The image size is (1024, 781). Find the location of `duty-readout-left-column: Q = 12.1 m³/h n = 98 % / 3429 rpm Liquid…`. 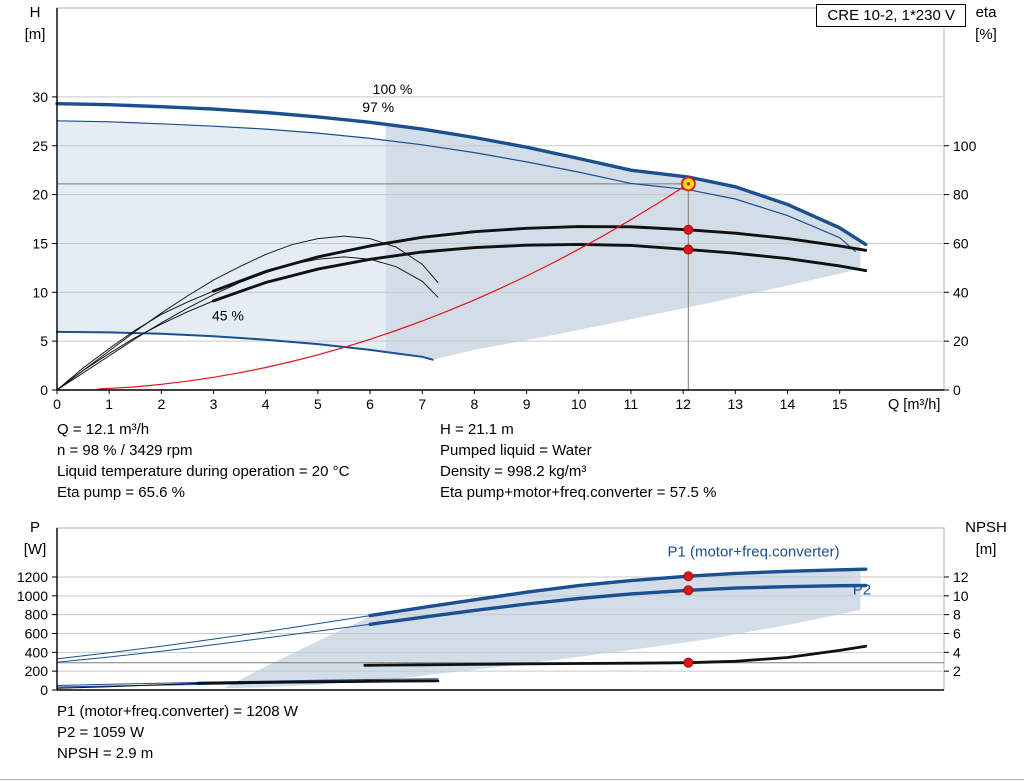

duty-readout-left-column: Q = 12.1 m³/h n = 98 % / 3429 rpm Liquid… is located at coordinates (203, 461).